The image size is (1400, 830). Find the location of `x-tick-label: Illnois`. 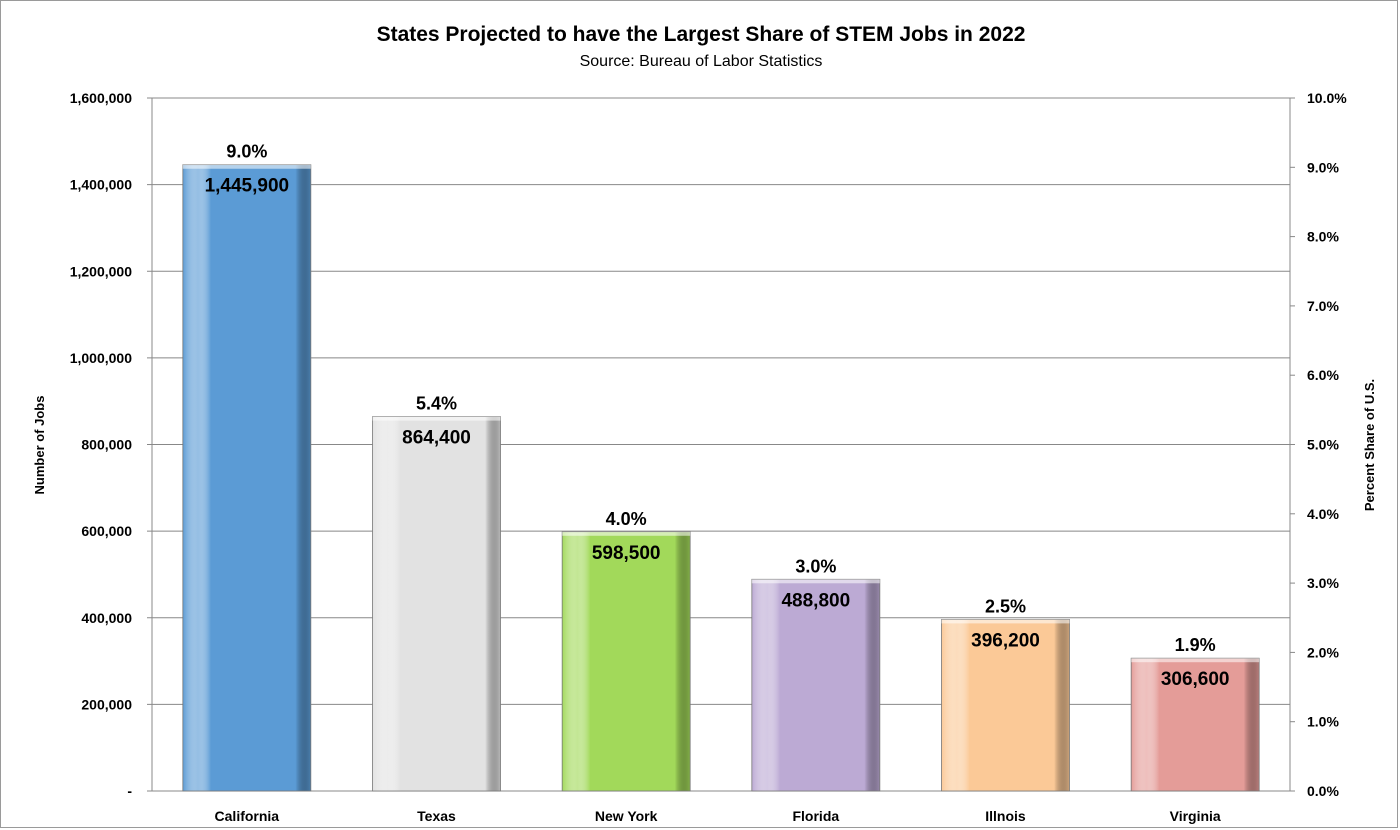

x-tick-label: Illnois is located at coordinates (1005, 816).